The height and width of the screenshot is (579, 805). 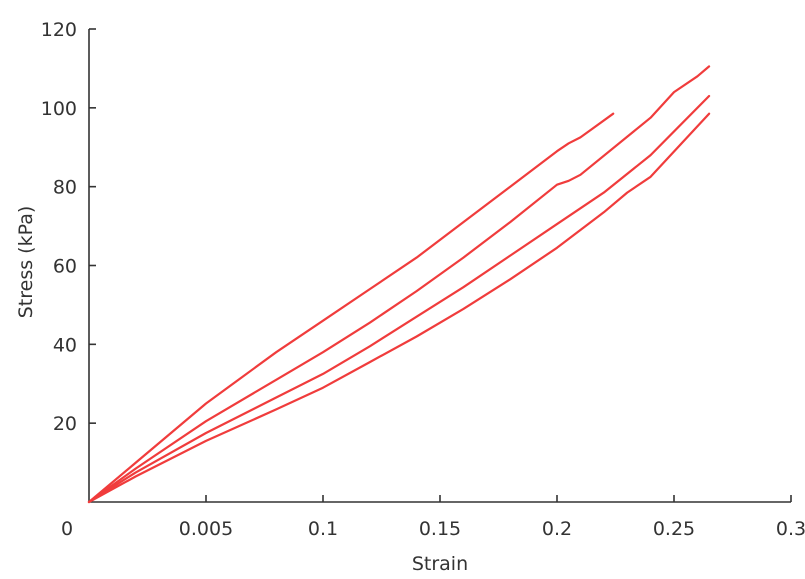 I want to click on x-tick-label: 0.25, so click(x=674, y=529).